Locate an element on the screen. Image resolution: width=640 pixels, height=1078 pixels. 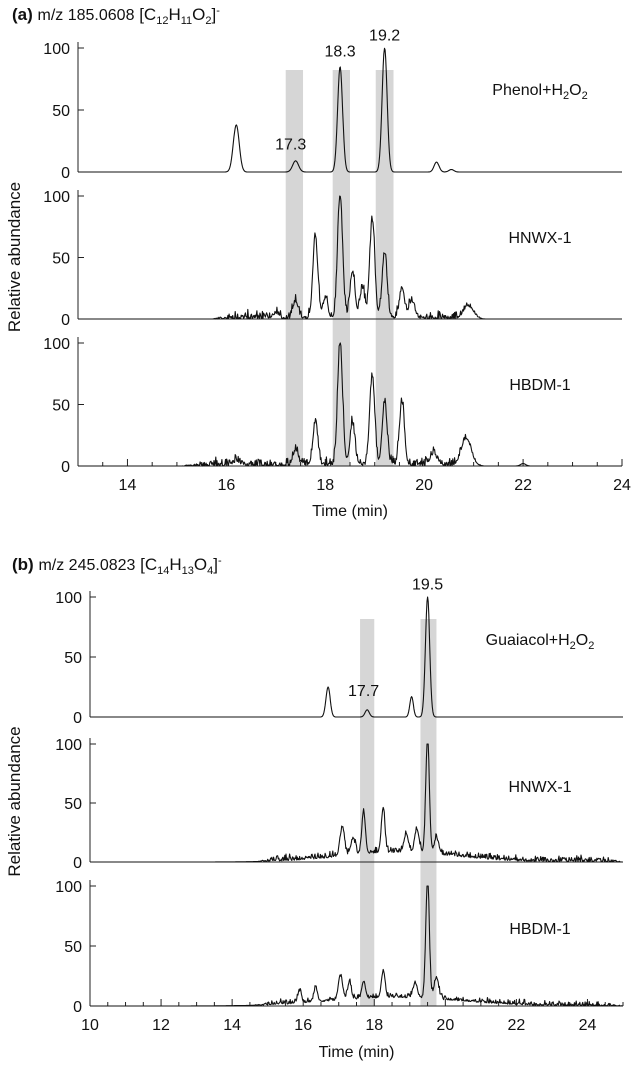
peak-annotation: 17.3 is located at coordinates (290, 144).